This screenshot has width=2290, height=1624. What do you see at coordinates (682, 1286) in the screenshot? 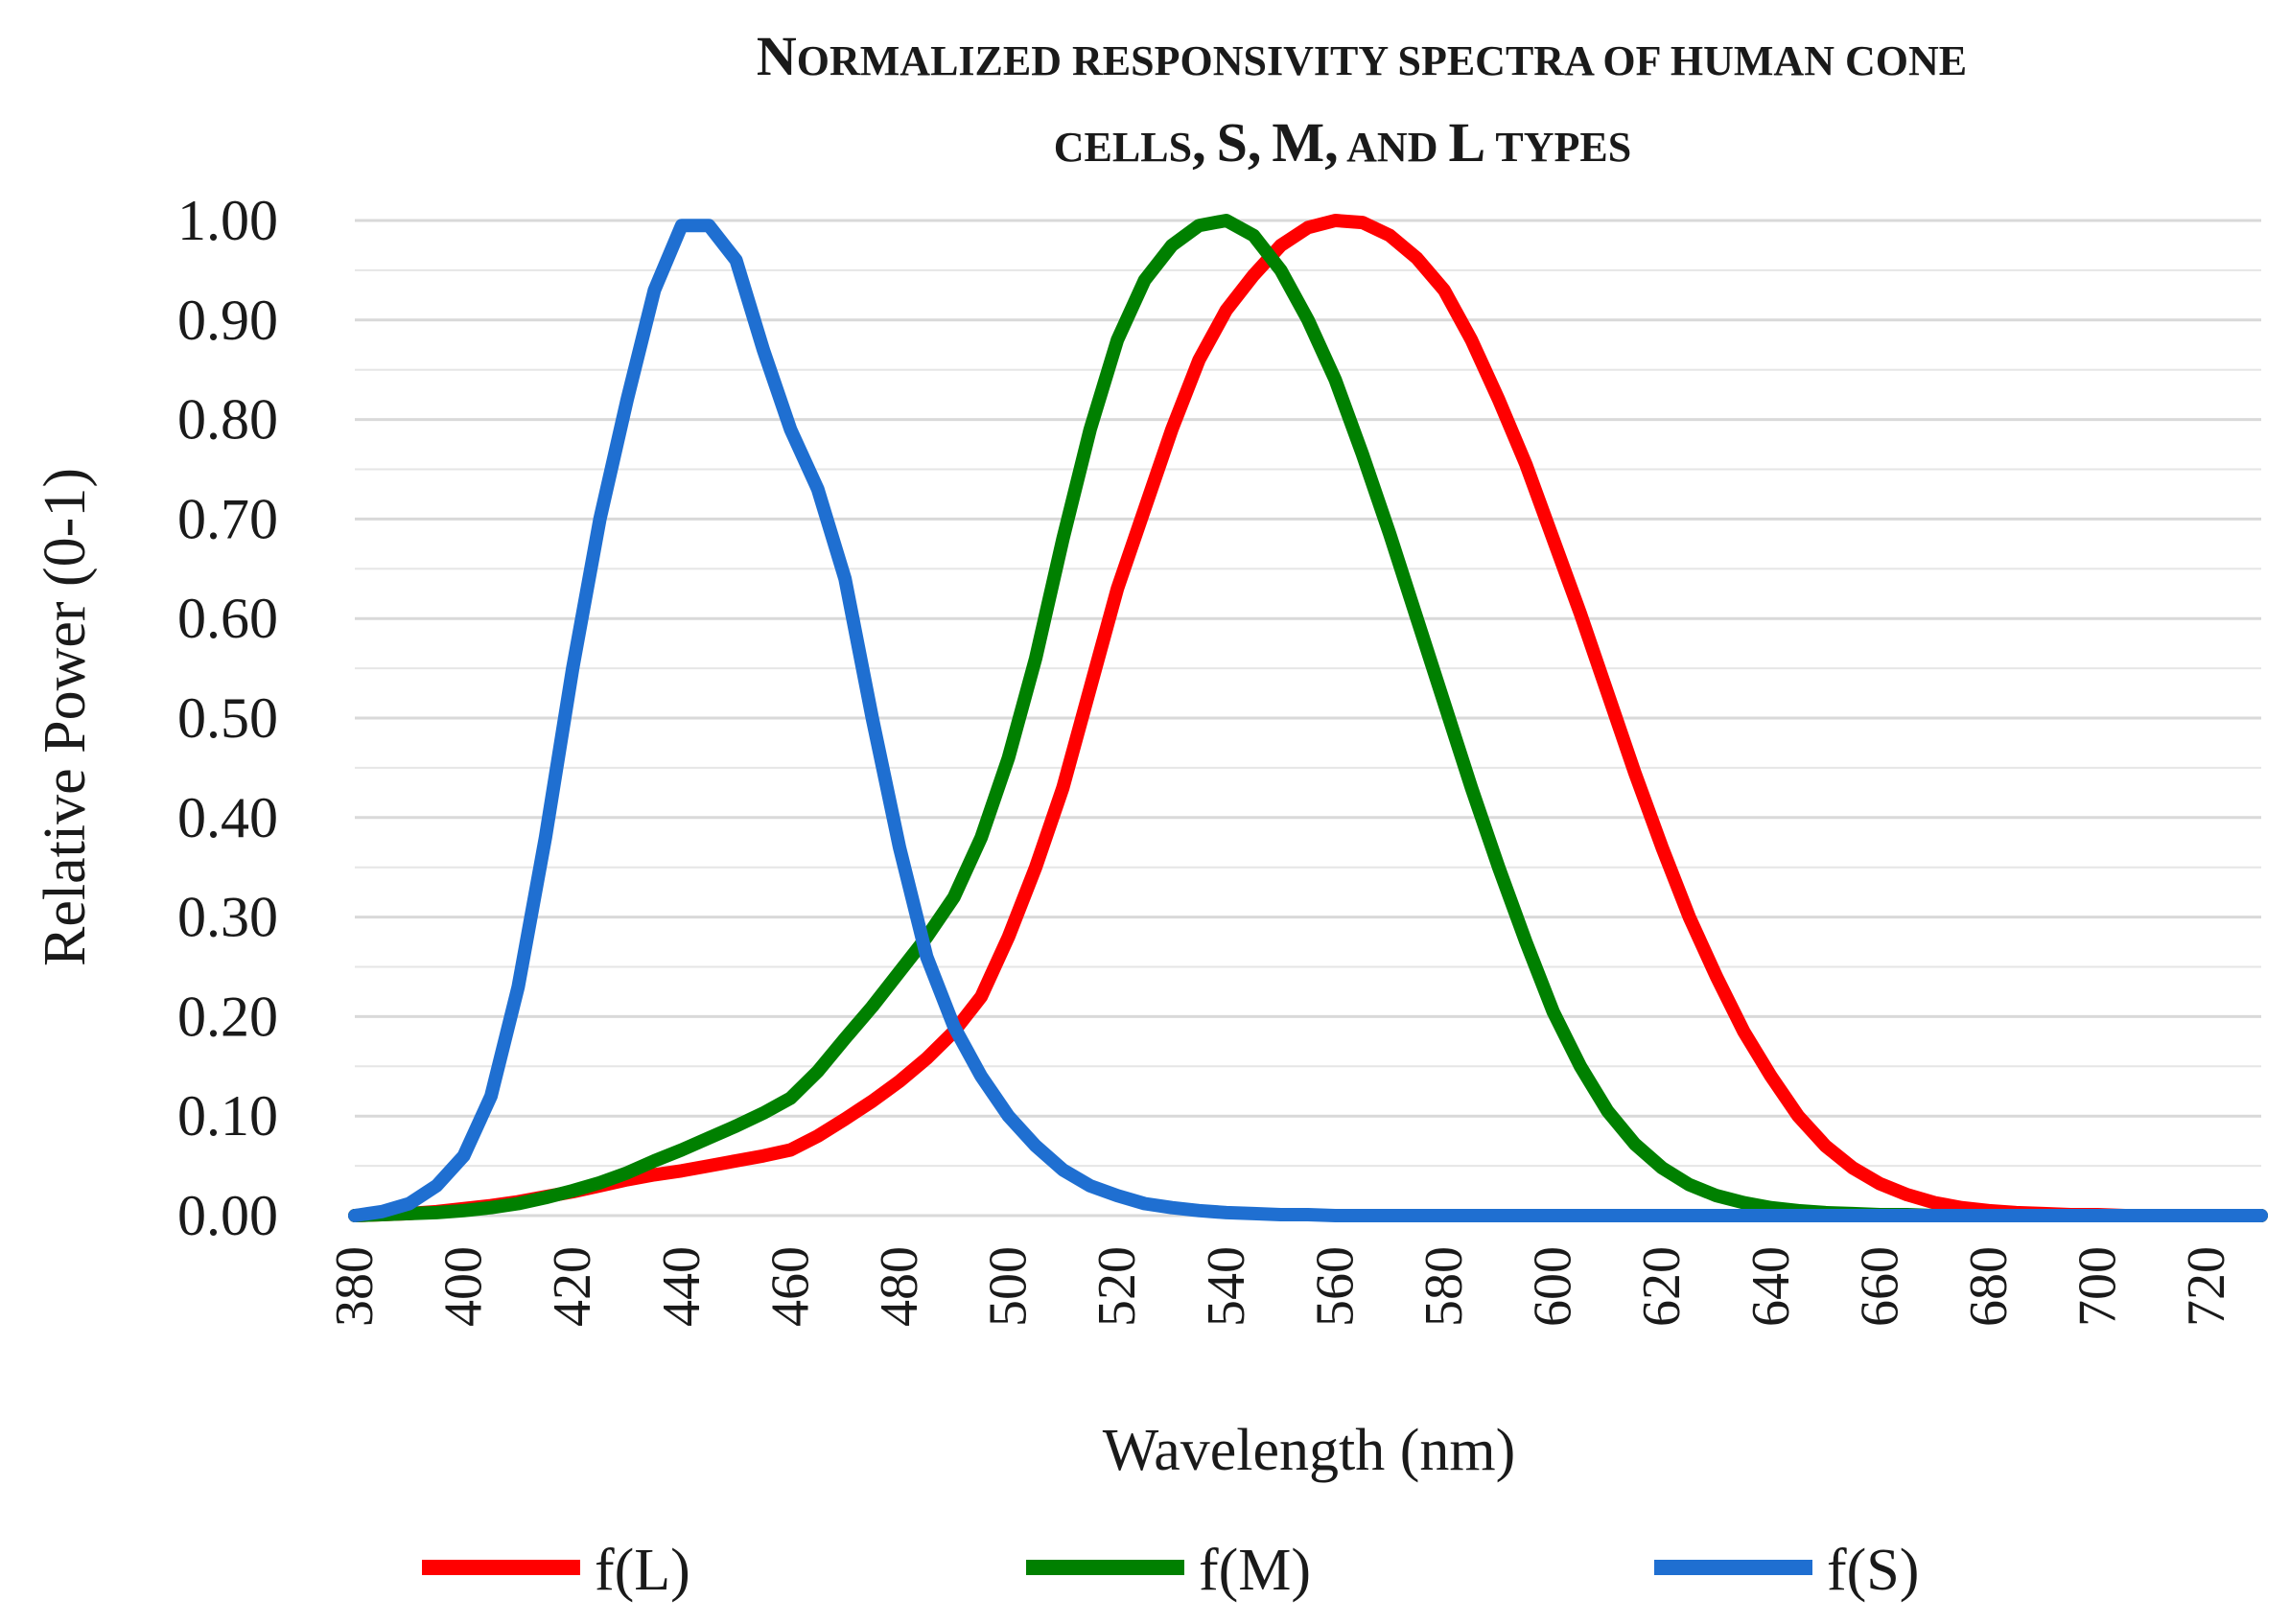
I see `x-tick-label: 440` at bounding box center [682, 1286].